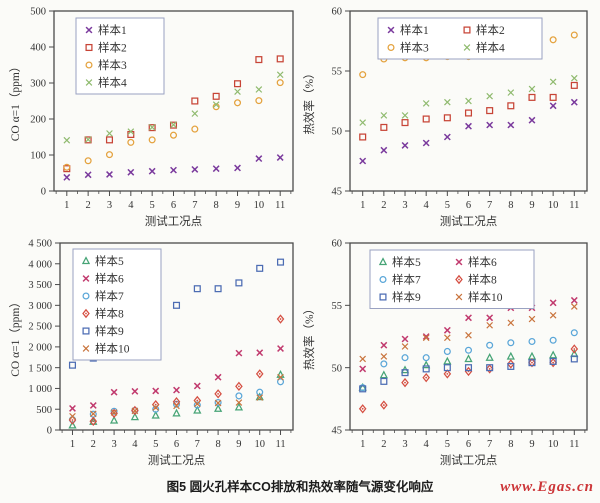  I want to click on svg-text: 2 500, so click(40, 327).